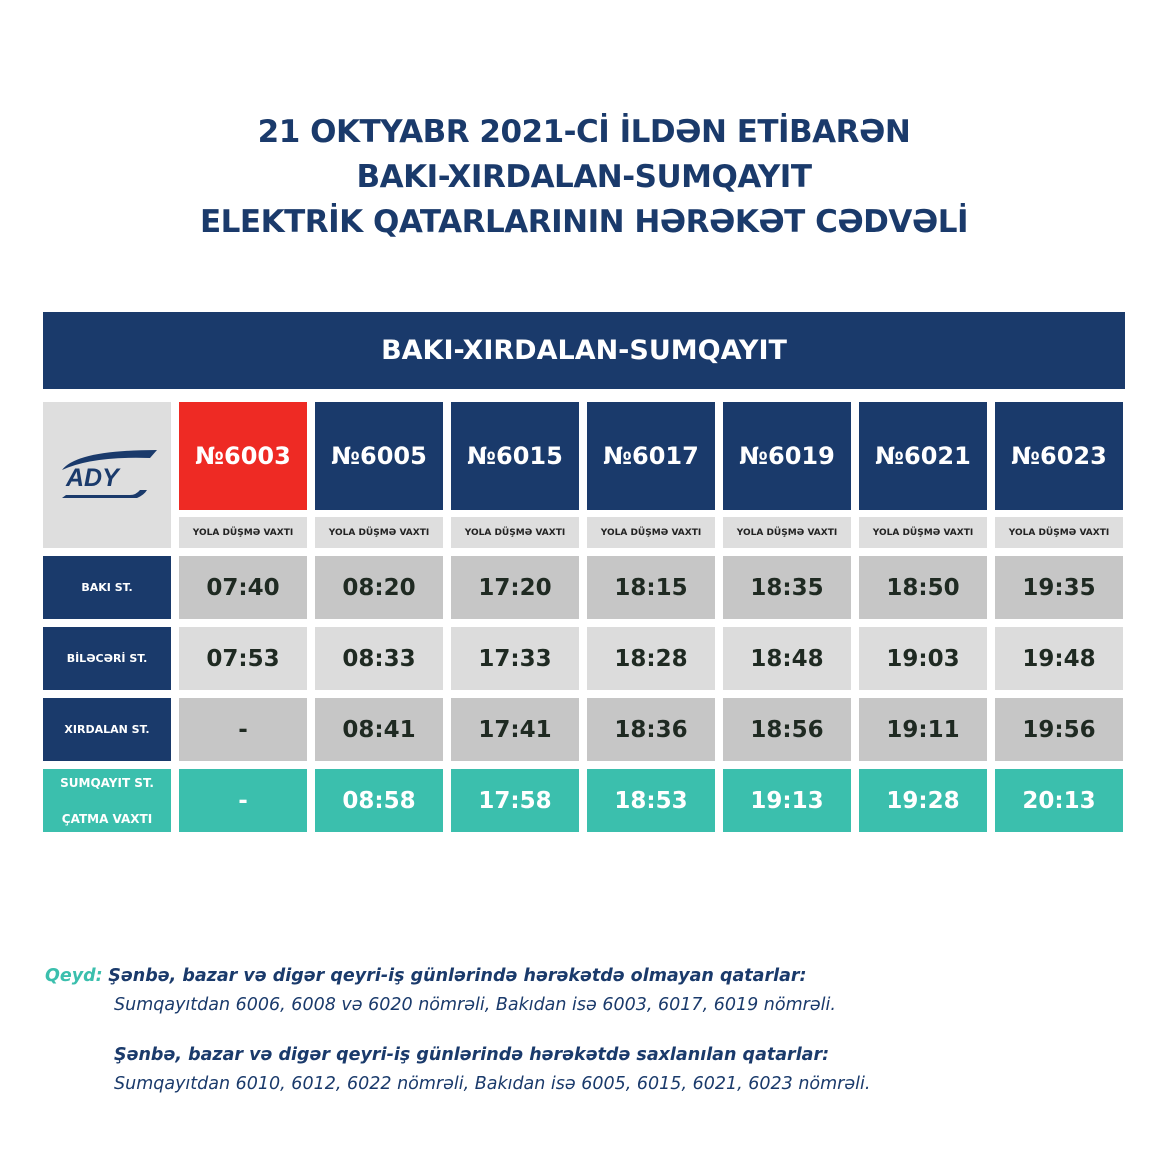 Image resolution: width=1168 pixels, height=1168 pixels. I want to click on notes-label: Qeyd:, so click(74, 976).